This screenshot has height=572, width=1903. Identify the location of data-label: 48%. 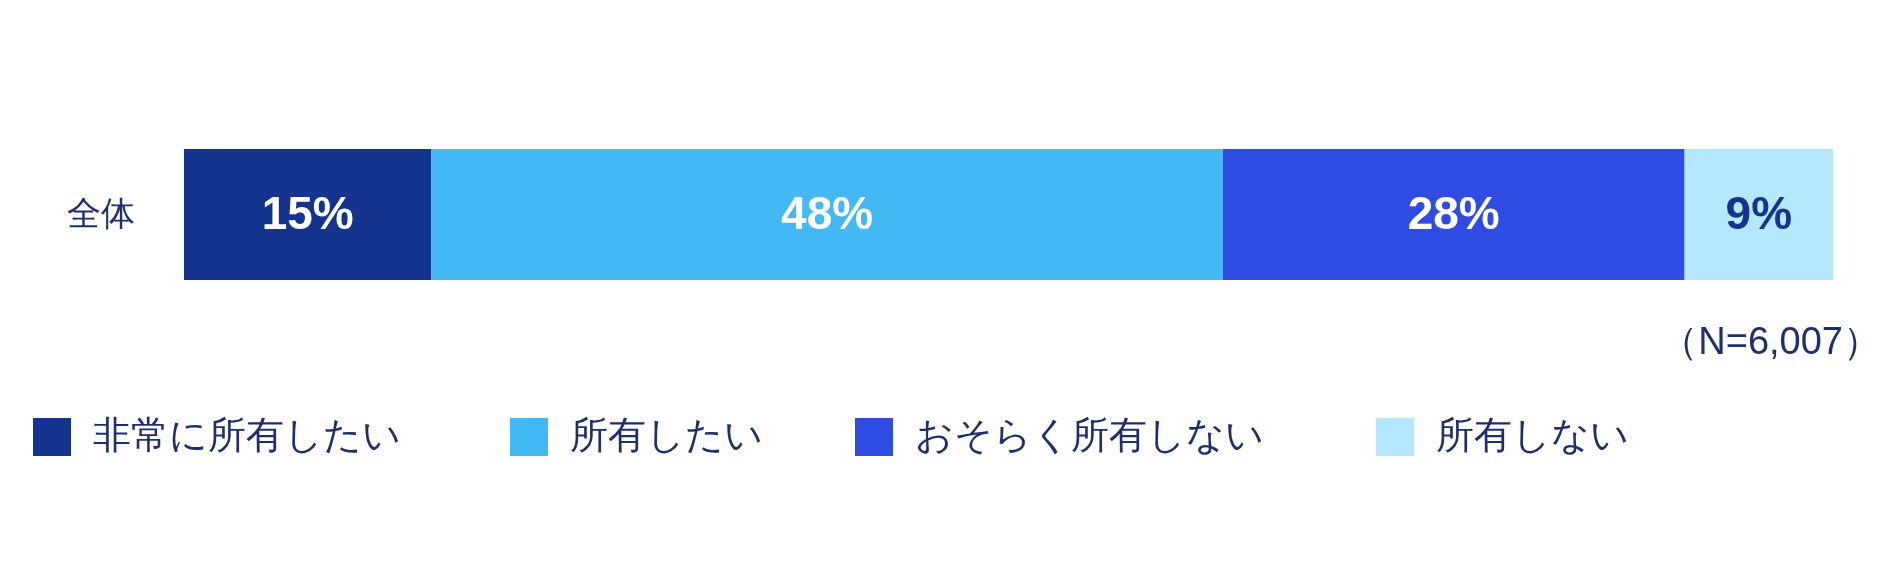
(827, 212).